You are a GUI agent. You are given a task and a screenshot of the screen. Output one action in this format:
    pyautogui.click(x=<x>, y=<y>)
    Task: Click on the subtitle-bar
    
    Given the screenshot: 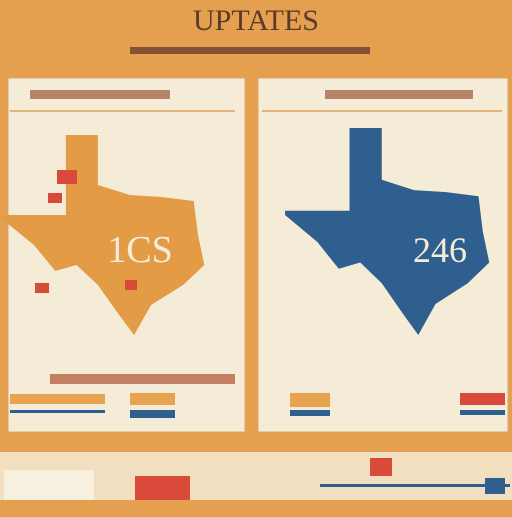 What is the action you would take?
    pyautogui.click(x=250, y=50)
    